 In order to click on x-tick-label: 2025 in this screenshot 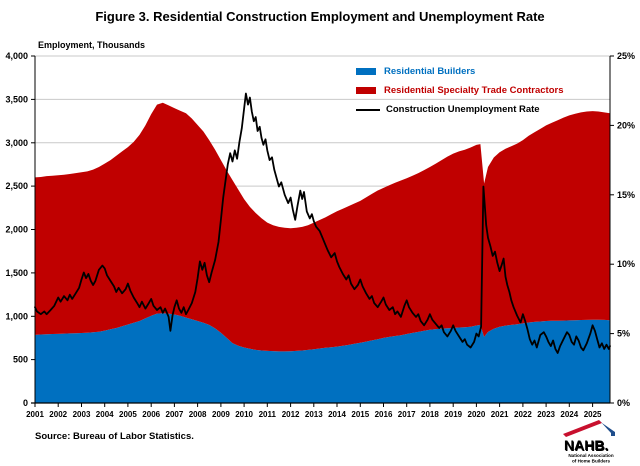, I will do `click(593, 414)`.